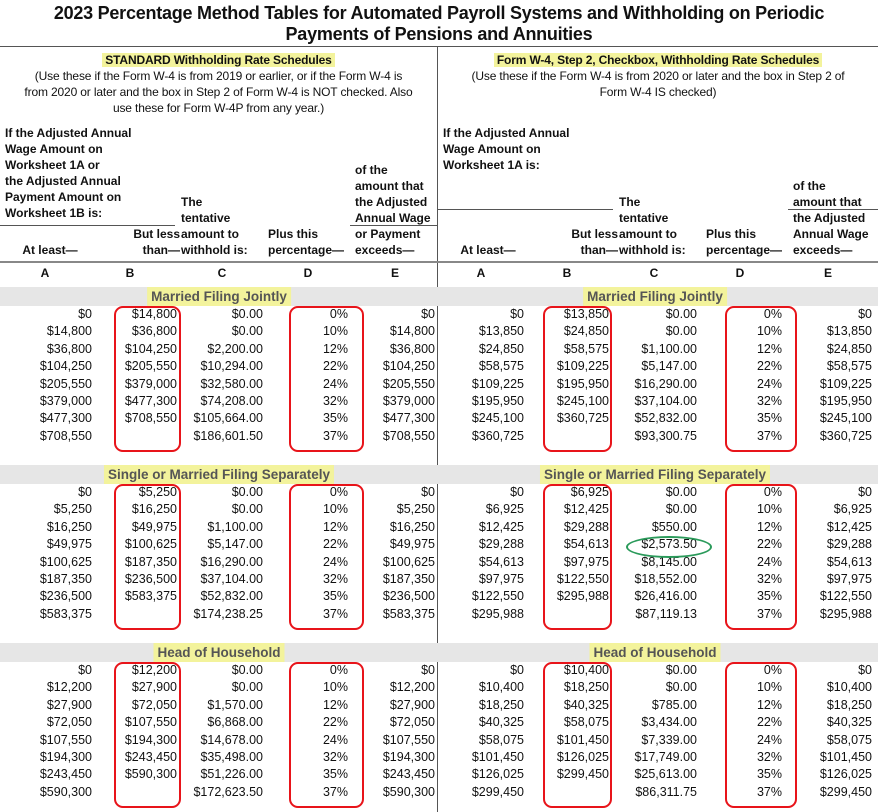  Describe the element at coordinates (154, 314) in the screenshot. I see `table-cell-b: $14,800` at that location.